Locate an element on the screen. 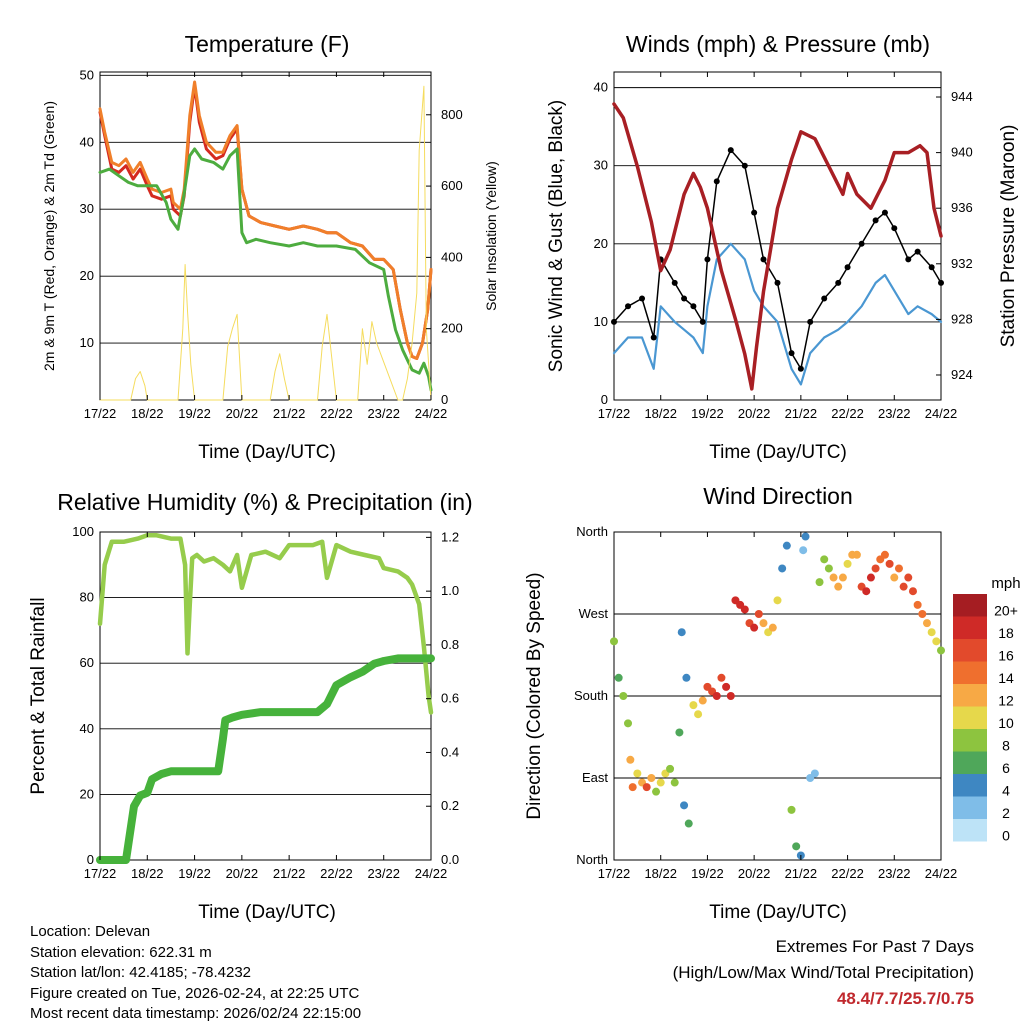  y2-tick-label: 0.6 is located at coordinates (450, 698).